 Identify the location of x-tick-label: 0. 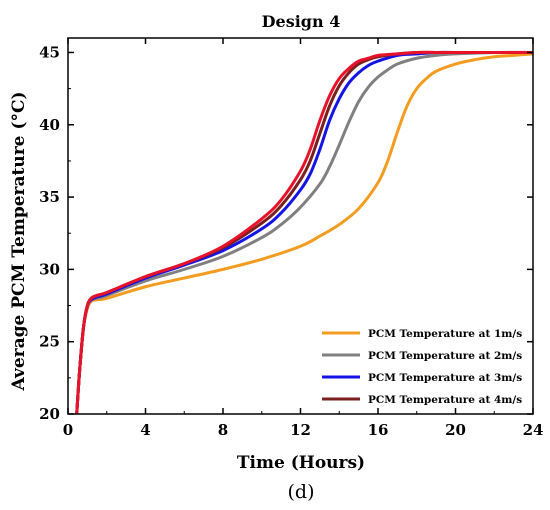
(68, 430).